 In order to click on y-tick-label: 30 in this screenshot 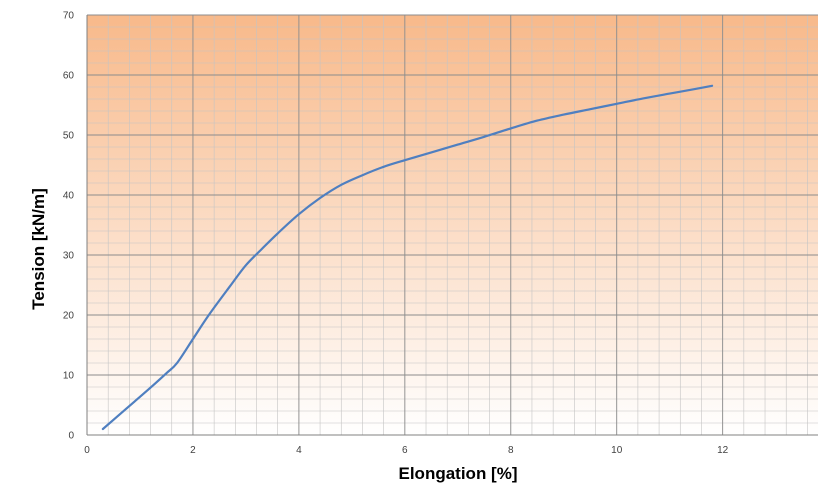, I will do `click(69, 256)`.